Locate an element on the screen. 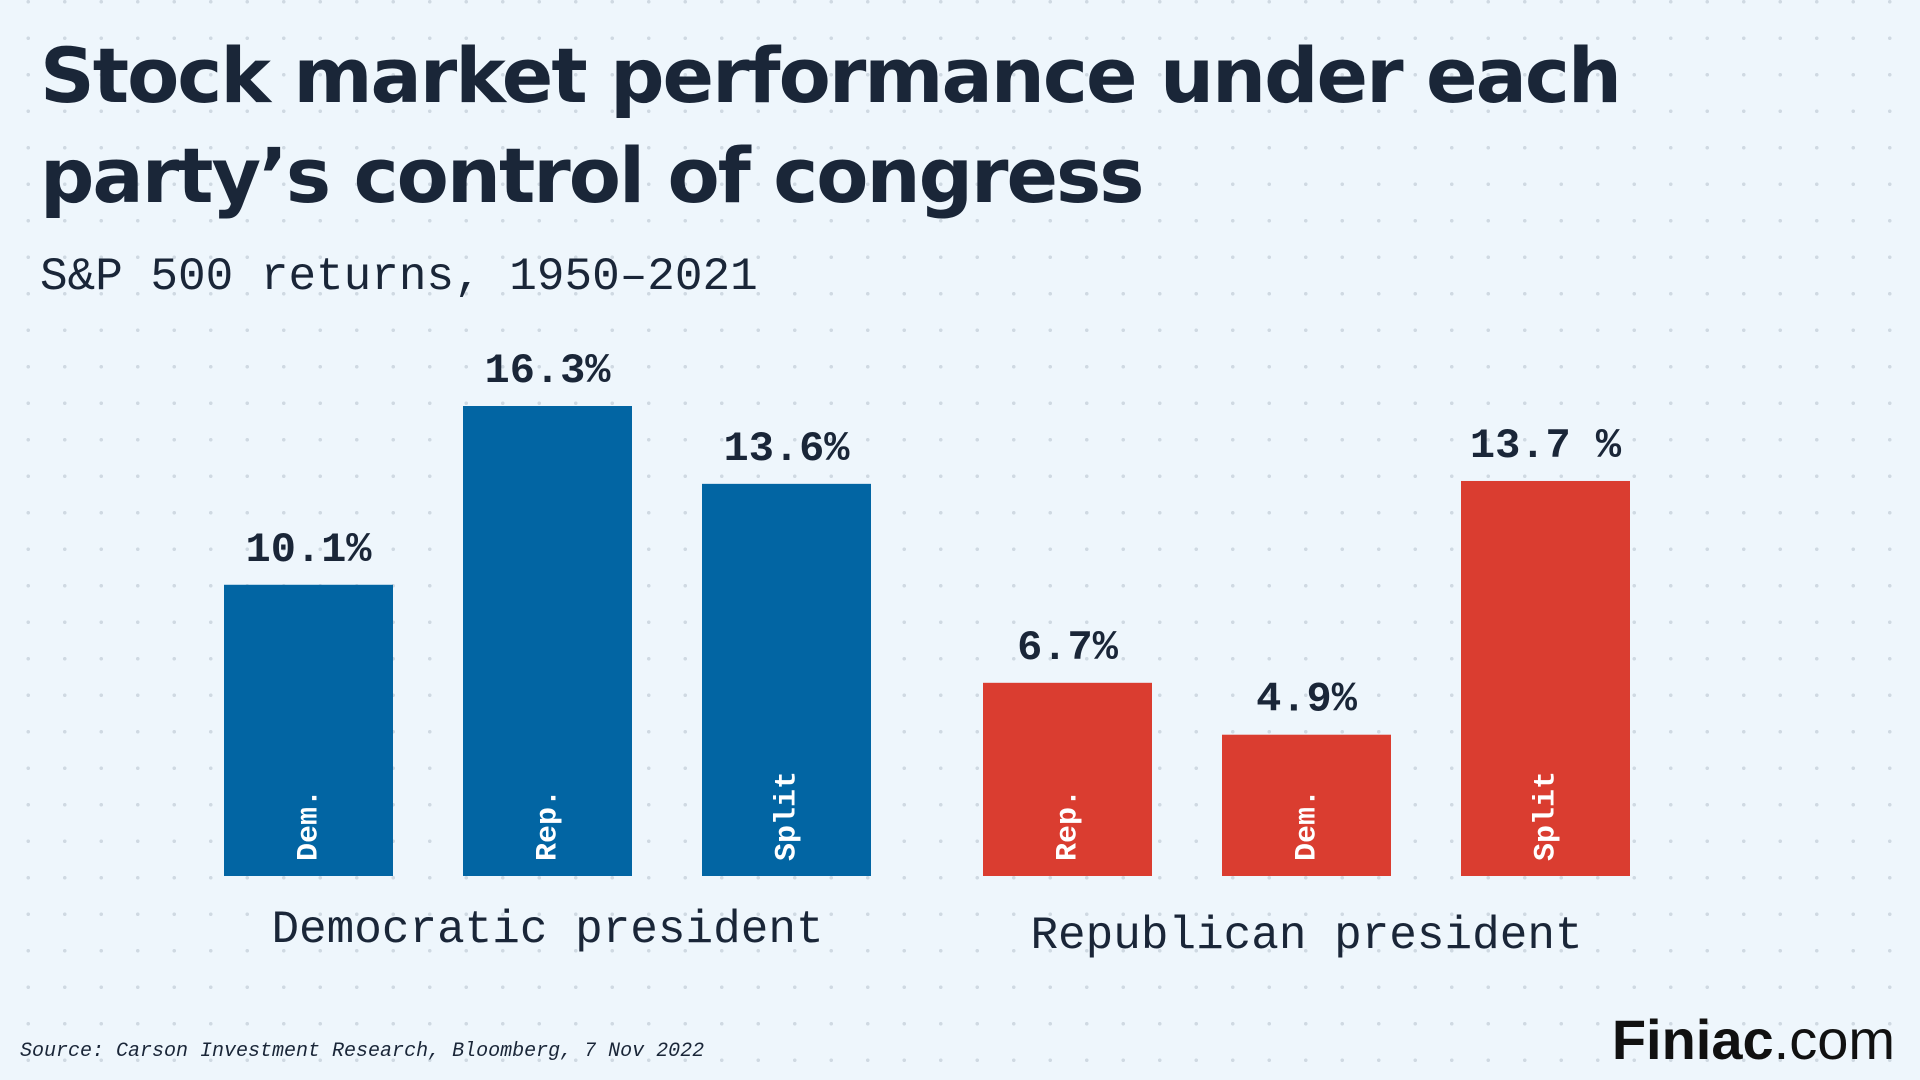  category-label-democratic-president-rep: Rep. is located at coordinates (548, 825).